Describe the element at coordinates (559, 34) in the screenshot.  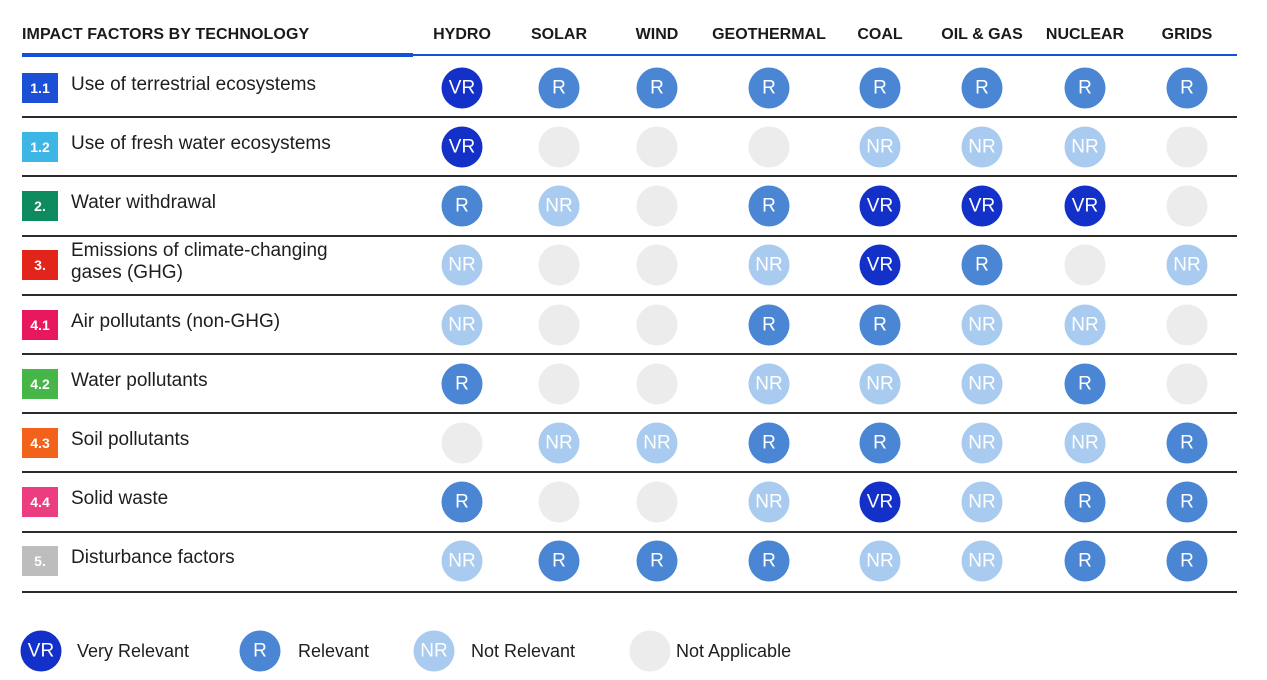
I see `column-header: SOLAR` at that location.